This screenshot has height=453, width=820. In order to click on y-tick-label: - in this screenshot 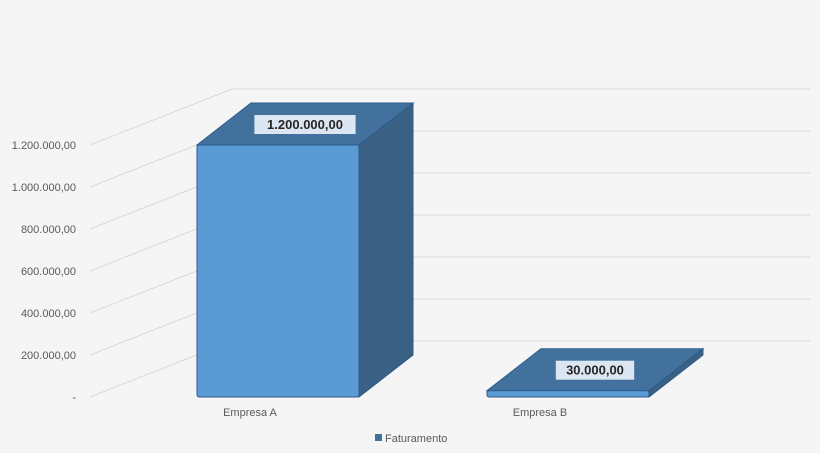, I will do `click(74, 398)`.